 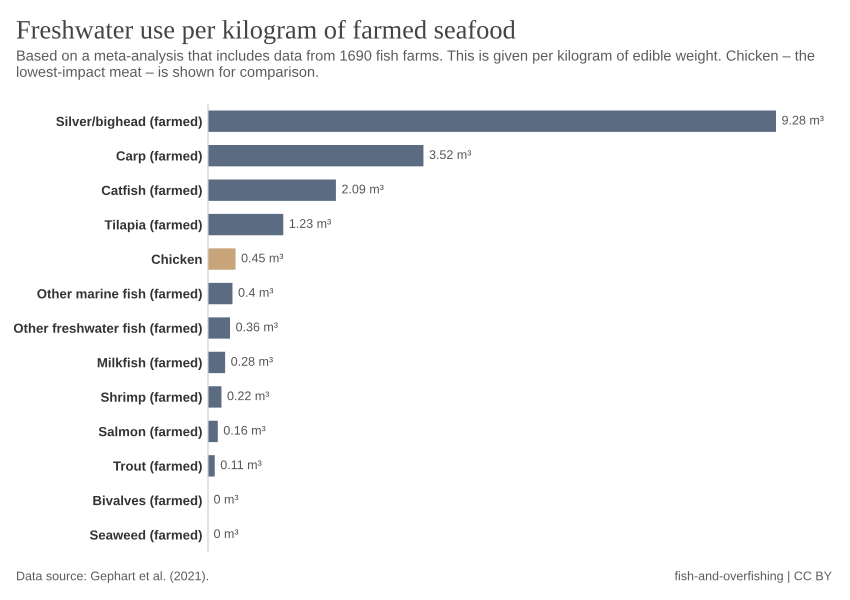 I want to click on data-label: 3.52 m³, so click(x=450, y=155).